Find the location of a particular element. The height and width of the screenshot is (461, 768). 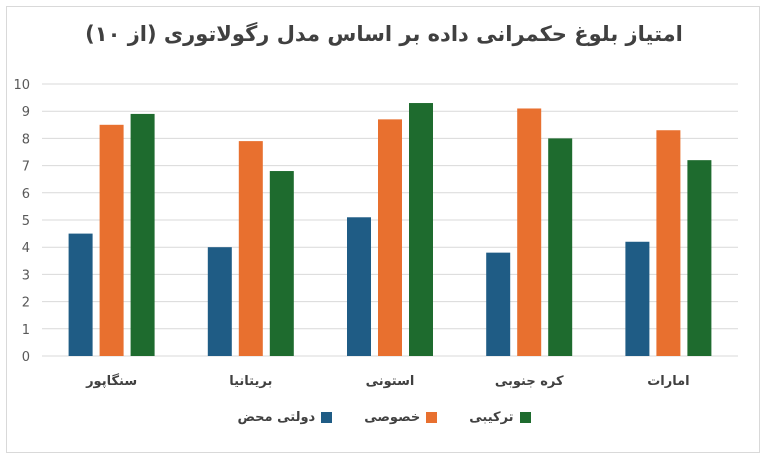

x-category-label: کره جنوبی is located at coordinates (529, 381).